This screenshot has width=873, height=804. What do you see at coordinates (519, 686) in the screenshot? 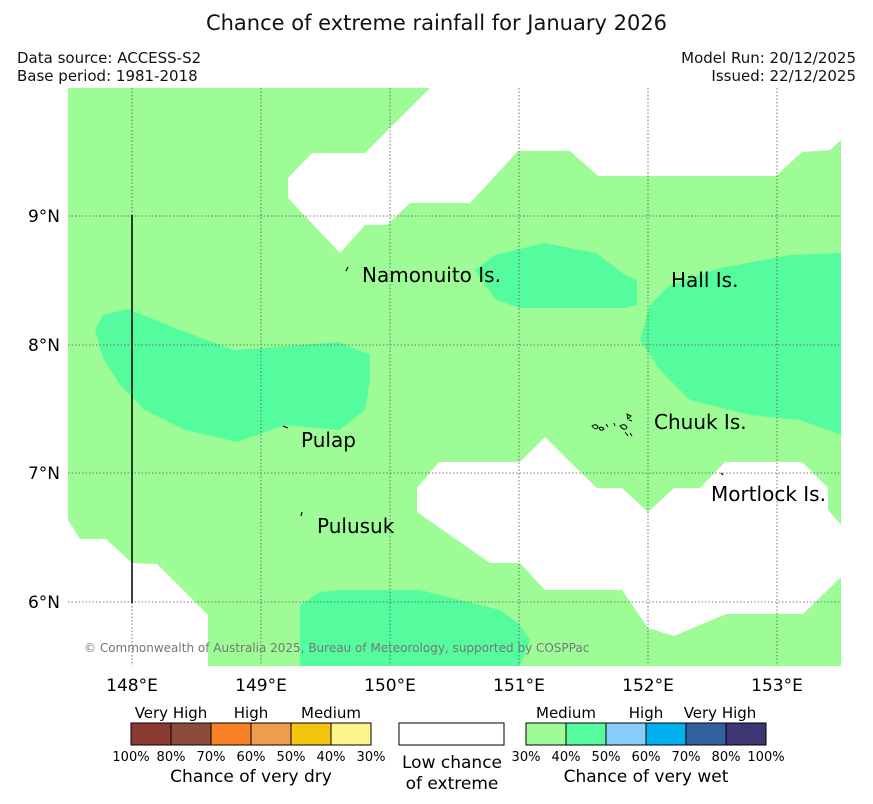
I see `lon-label: 151°E` at bounding box center [519, 686].